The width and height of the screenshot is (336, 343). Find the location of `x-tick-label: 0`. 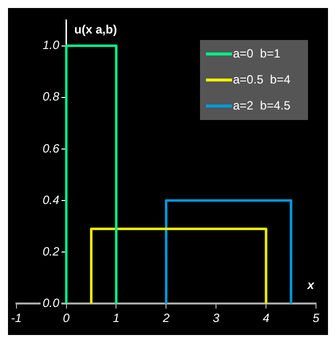

x-tick-label: 0 is located at coordinates (66, 318).